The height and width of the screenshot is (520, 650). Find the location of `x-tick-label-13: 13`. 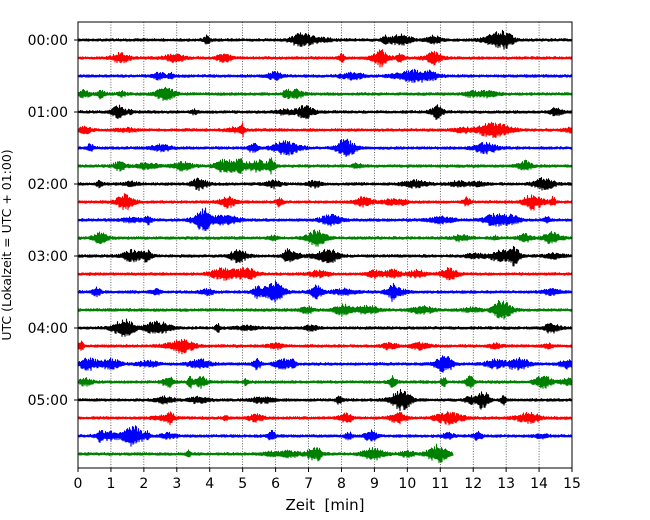

x-tick-label-13: 13 is located at coordinates (506, 484).